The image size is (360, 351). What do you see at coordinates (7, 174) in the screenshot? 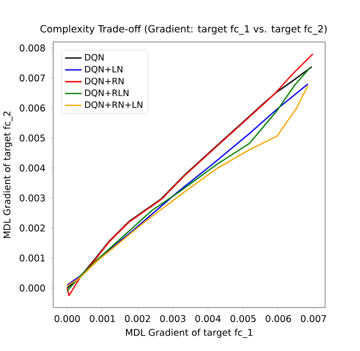
I see `y-axis-title: MDL Gradient of target fc_2` at bounding box center [7, 174].